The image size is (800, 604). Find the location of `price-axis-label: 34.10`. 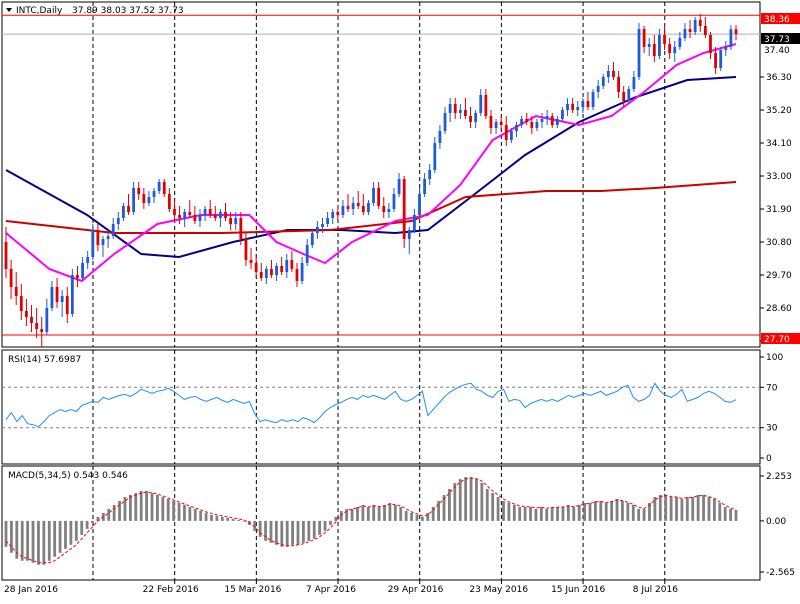

price-axis-label: 34.10 is located at coordinates (779, 144).